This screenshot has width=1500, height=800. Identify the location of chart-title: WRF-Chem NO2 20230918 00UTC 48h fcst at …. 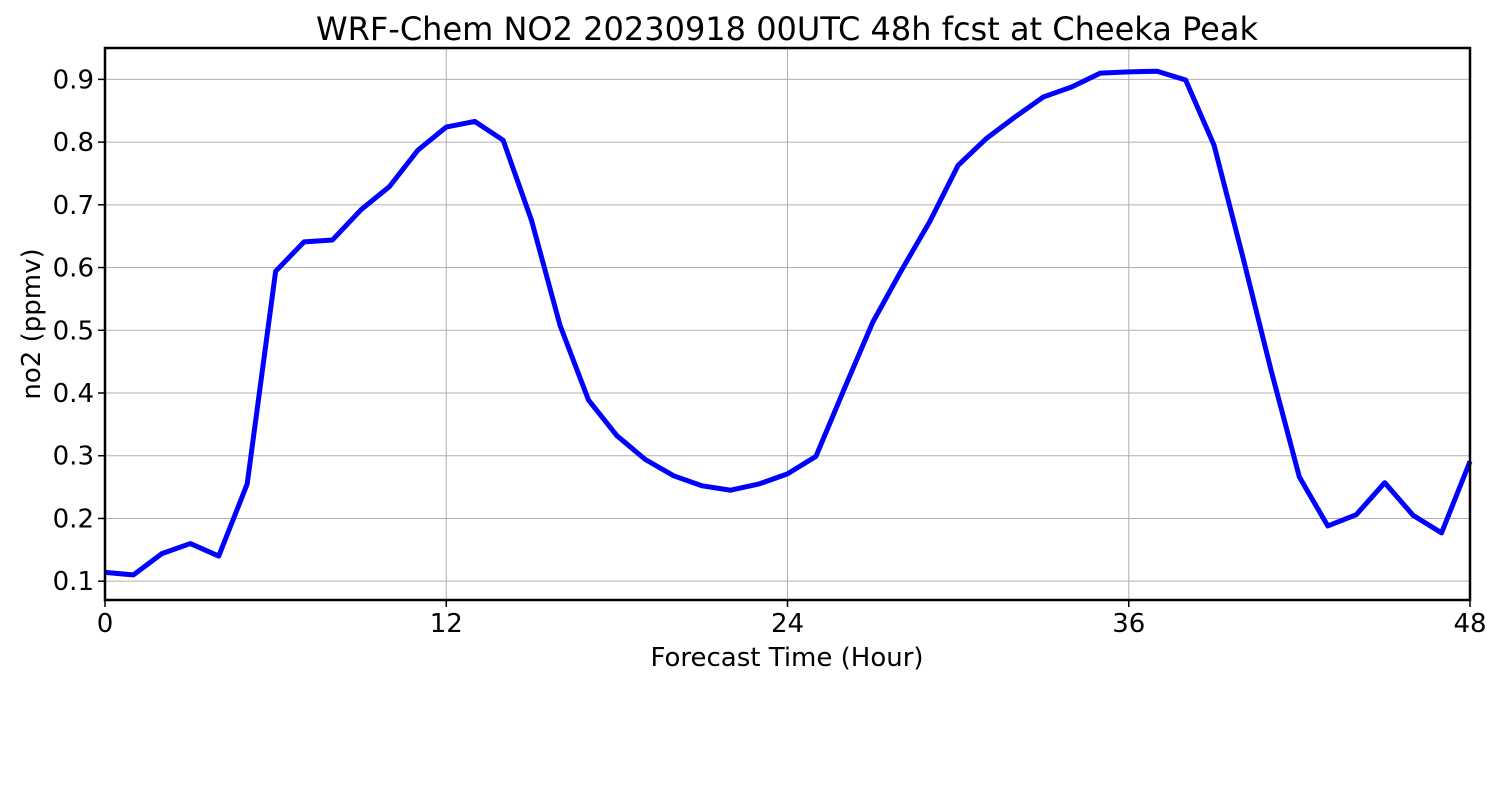
(787, 29).